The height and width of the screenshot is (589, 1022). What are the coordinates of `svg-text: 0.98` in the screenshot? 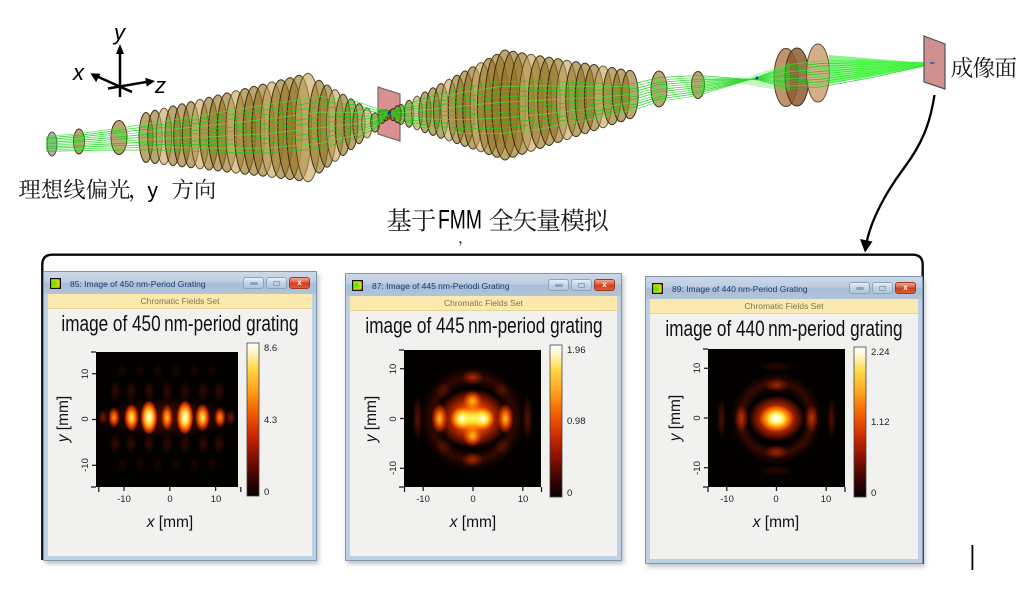 It's located at (576, 421).